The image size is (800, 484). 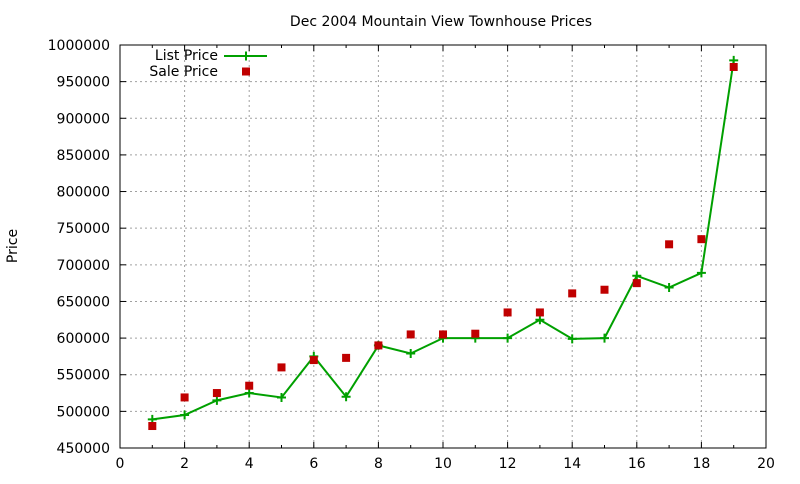 What do you see at coordinates (184, 464) in the screenshot?
I see `x-tick-label: 2` at bounding box center [184, 464].